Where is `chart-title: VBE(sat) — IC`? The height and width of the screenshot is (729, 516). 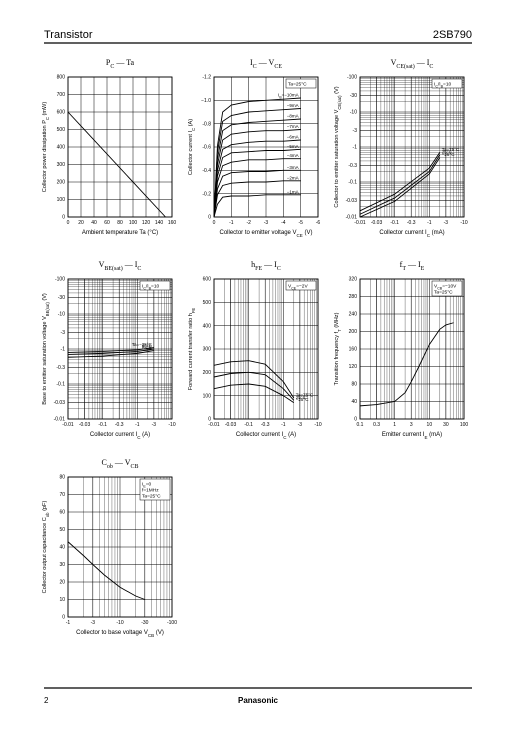
chart-title: VBE(sat) — IC is located at coordinates (120, 266).